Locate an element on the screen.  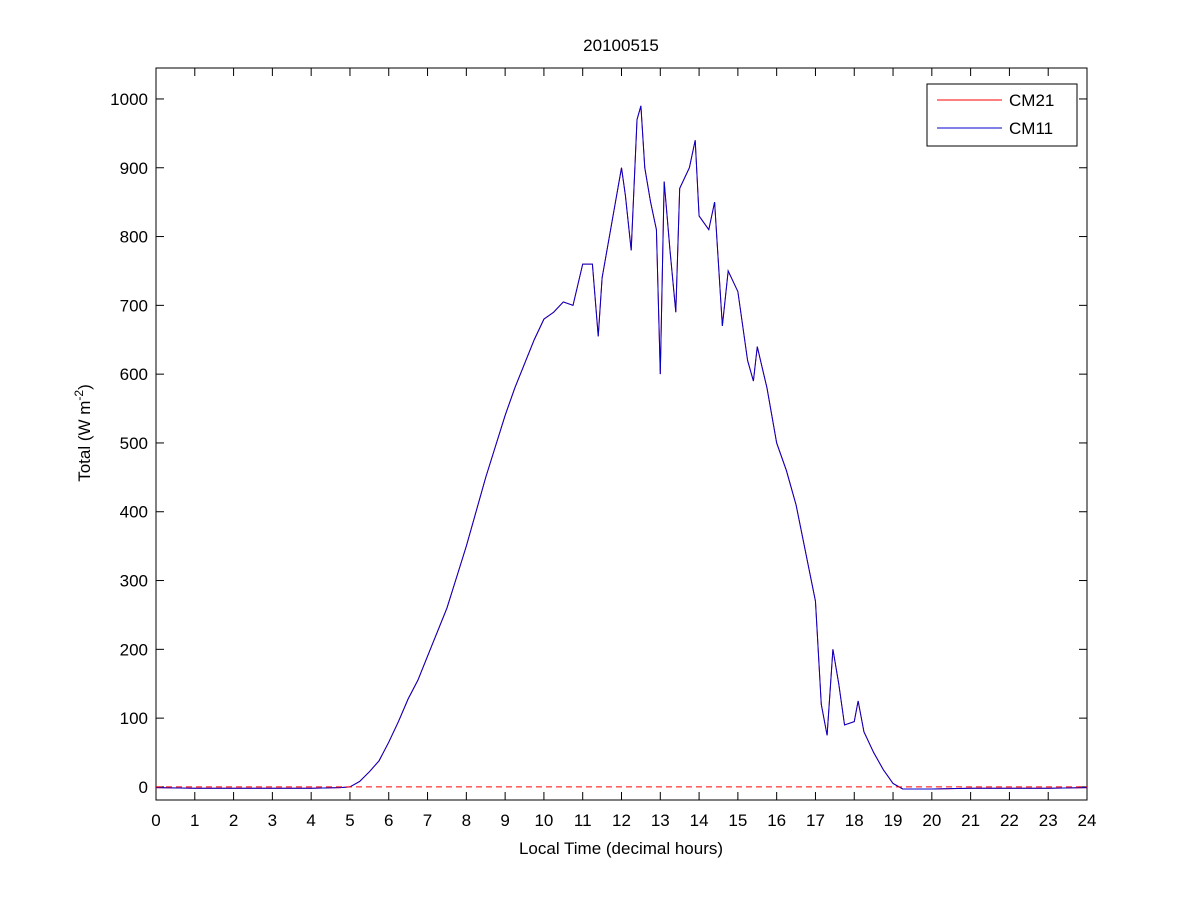
y-tick-label: 0 is located at coordinates (143, 787).